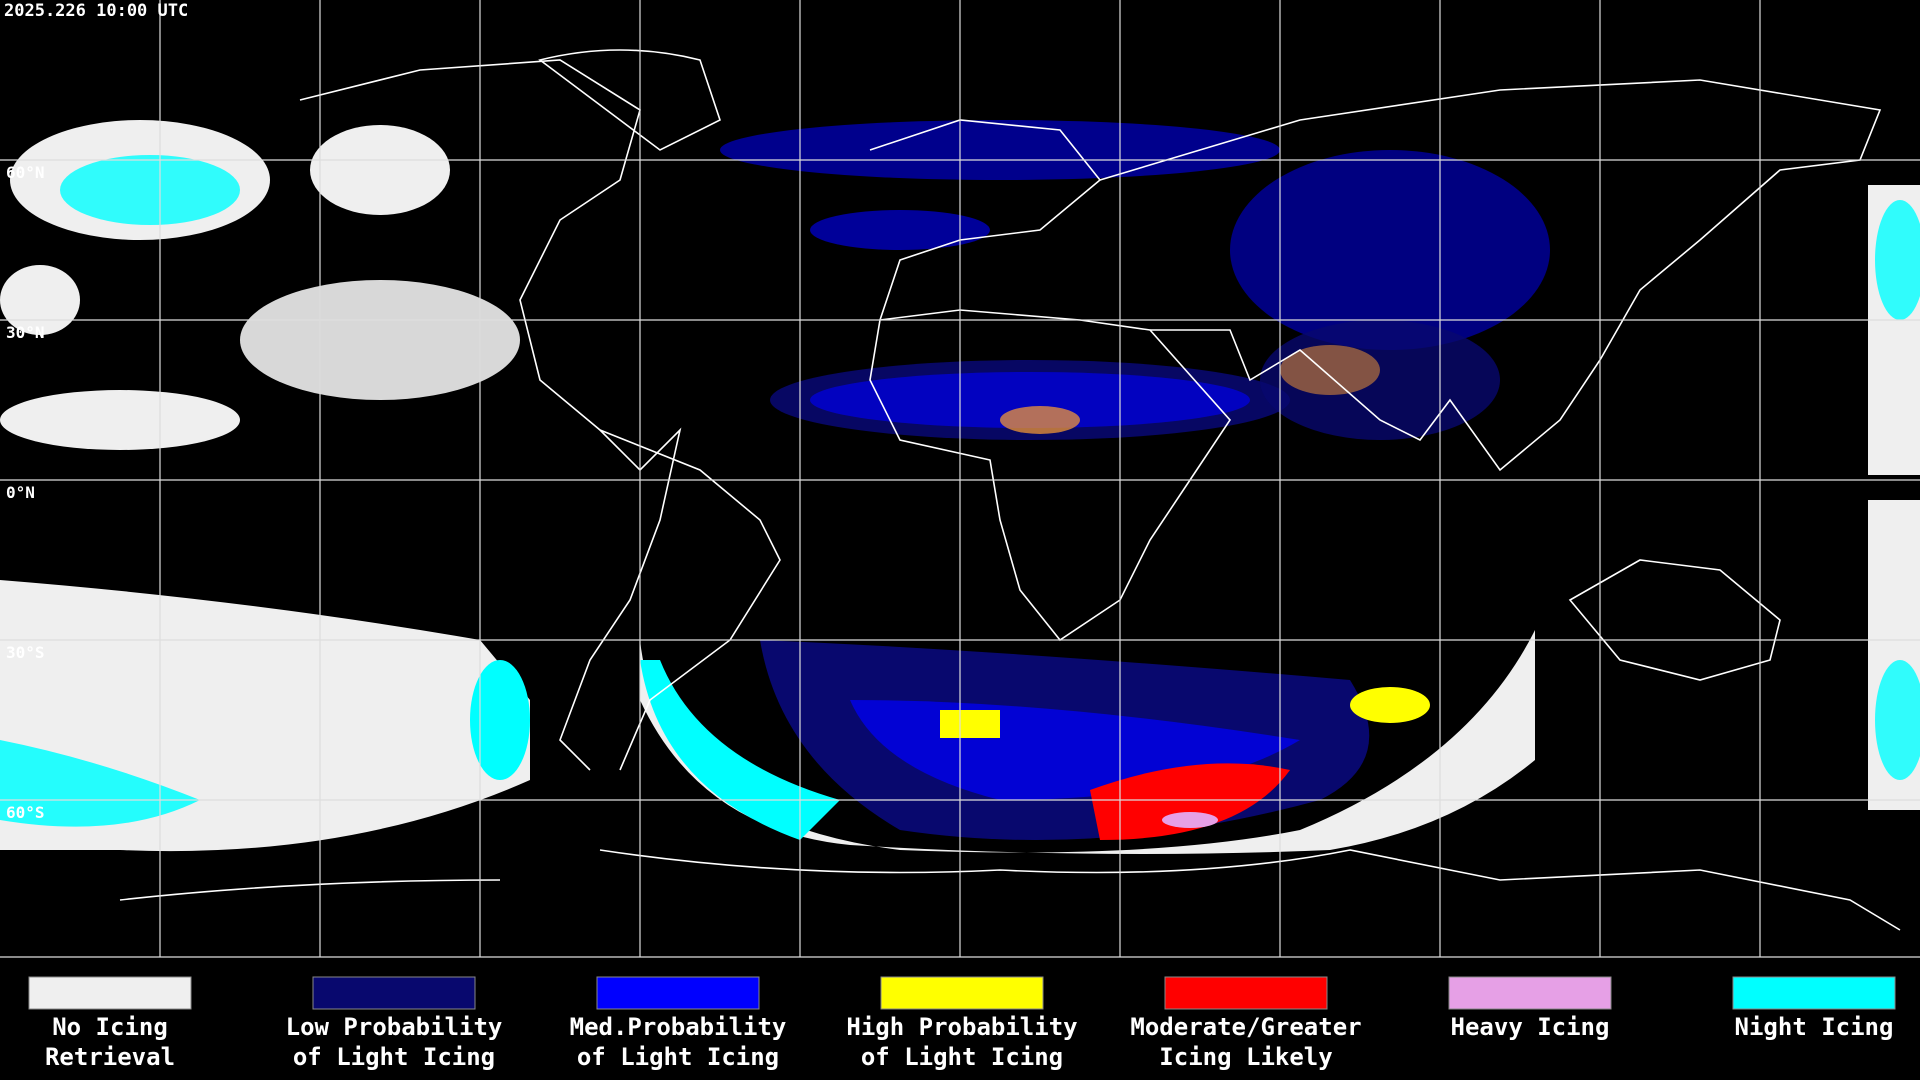  I want to click on legend-label: Icing Likely, so click(1245, 1057).